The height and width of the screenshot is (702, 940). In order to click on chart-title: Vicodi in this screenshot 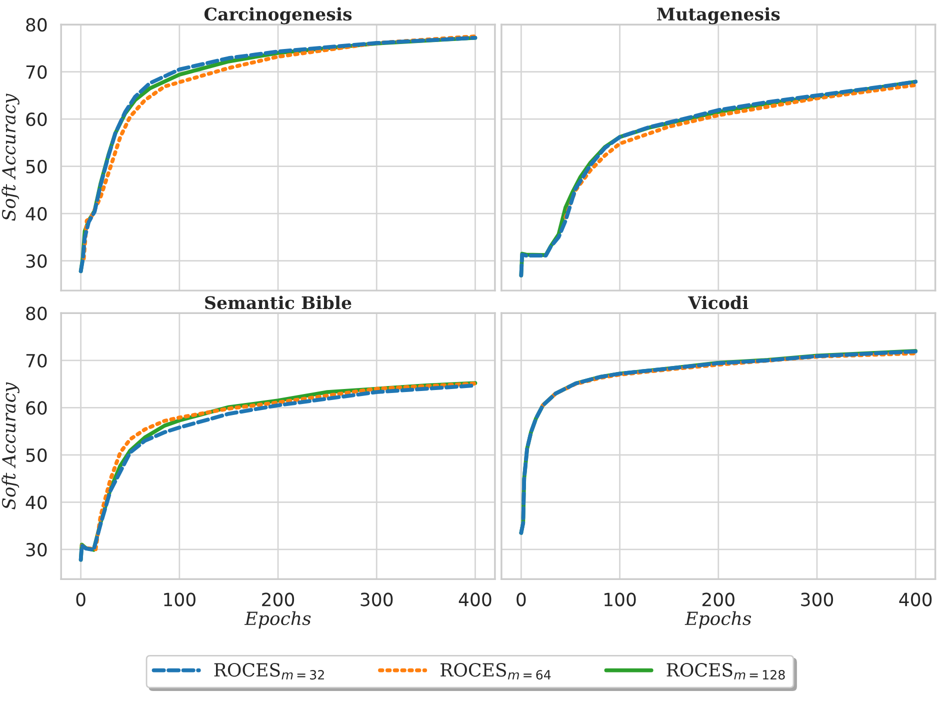, I will do `click(718, 303)`.